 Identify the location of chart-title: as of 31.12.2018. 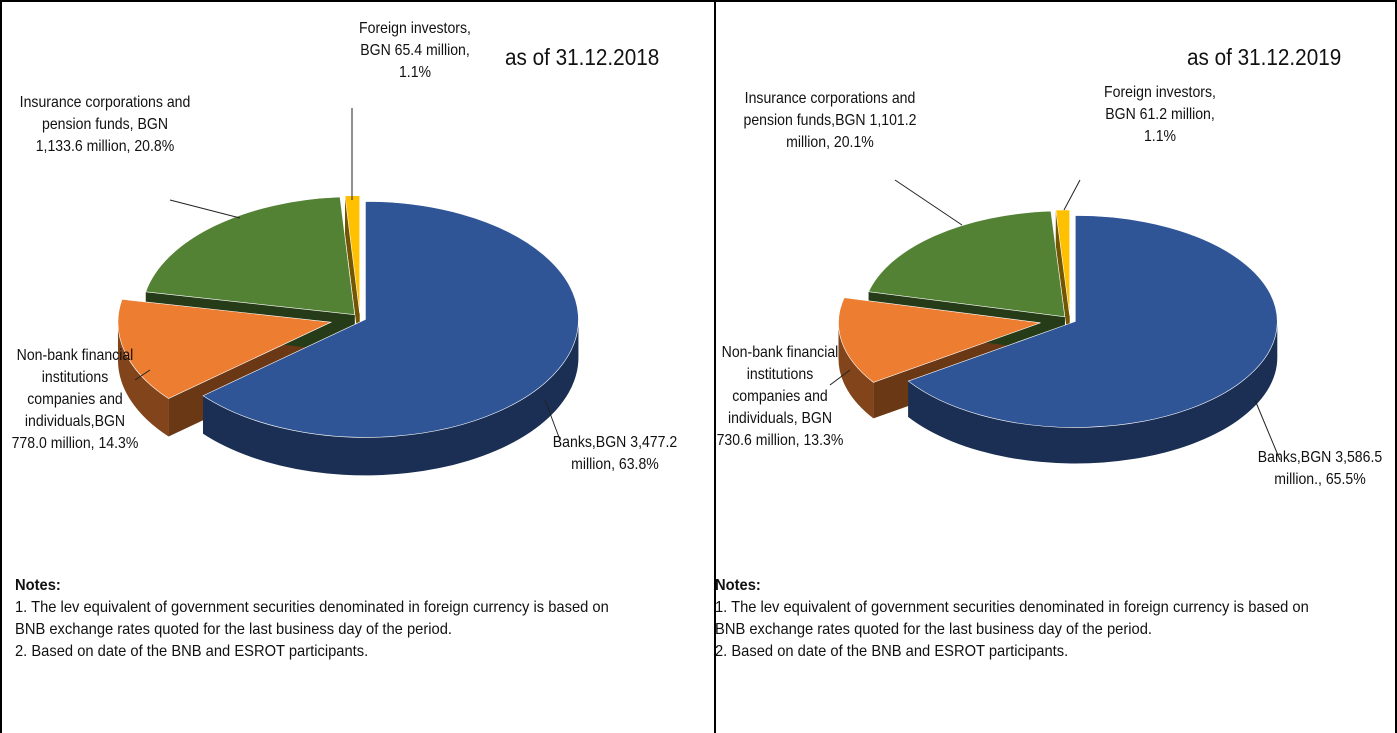
(582, 57).